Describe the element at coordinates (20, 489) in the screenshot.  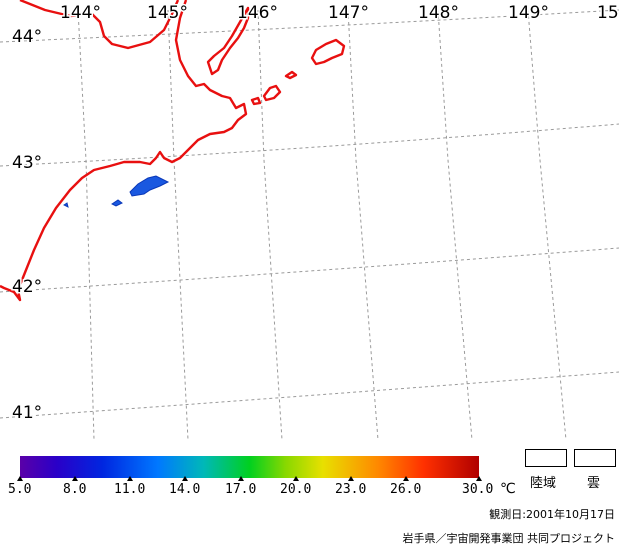
I see `colorbar-label-5: 5.0` at that location.